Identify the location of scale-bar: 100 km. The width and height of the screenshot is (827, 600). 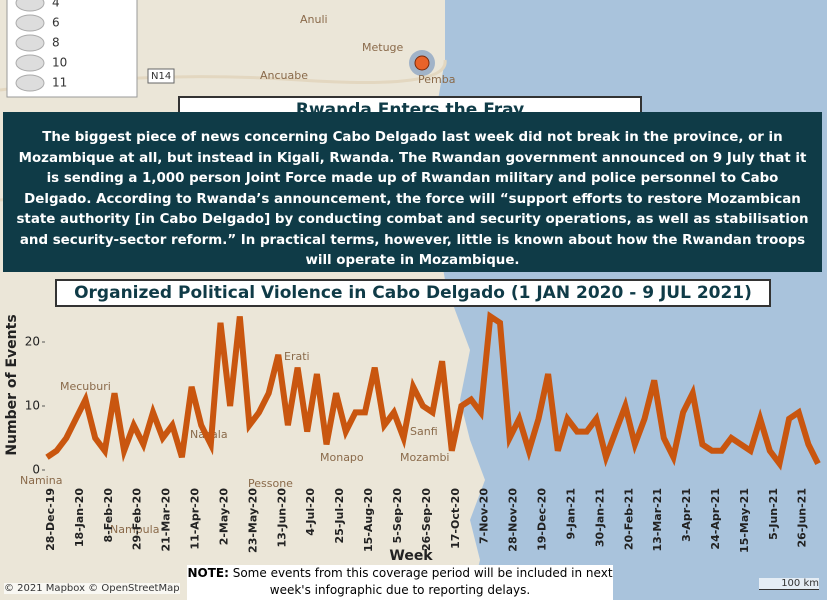
(789, 584).